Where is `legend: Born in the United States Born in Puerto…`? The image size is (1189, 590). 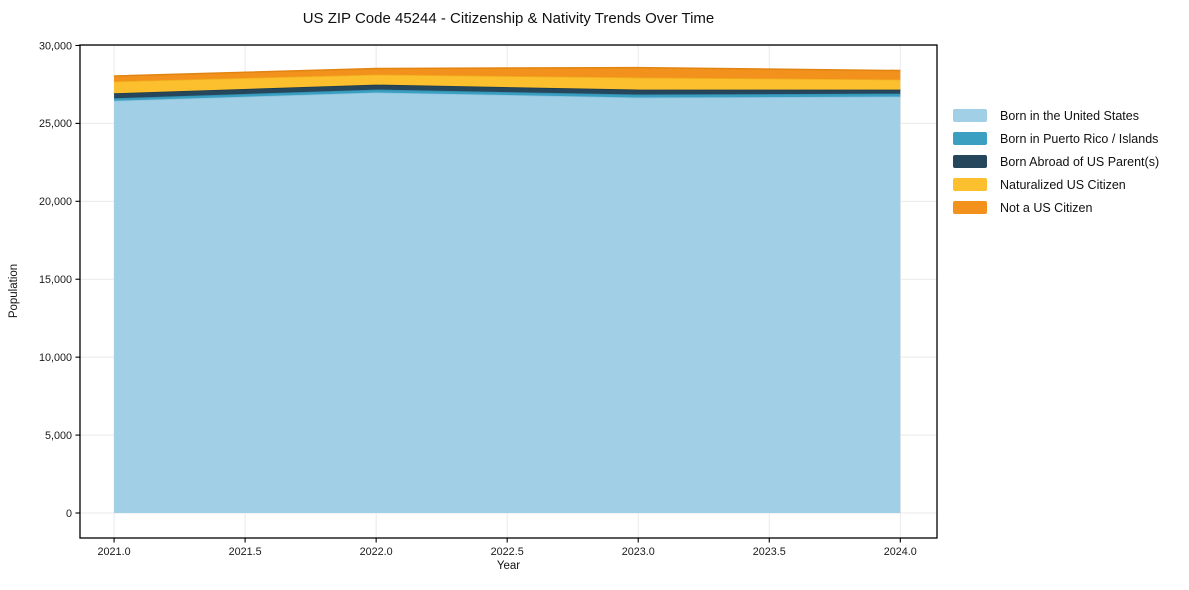
legend: Born in the United States Born in Puerto… is located at coordinates (1056, 165).